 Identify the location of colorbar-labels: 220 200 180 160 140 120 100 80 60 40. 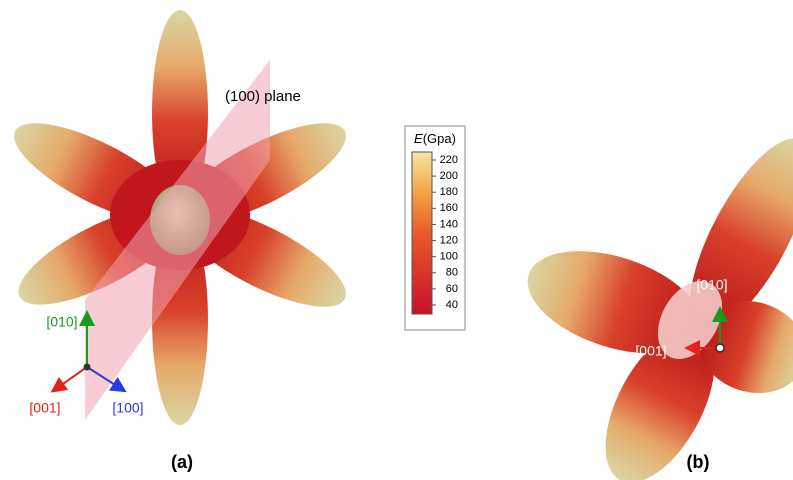
(445, 232).